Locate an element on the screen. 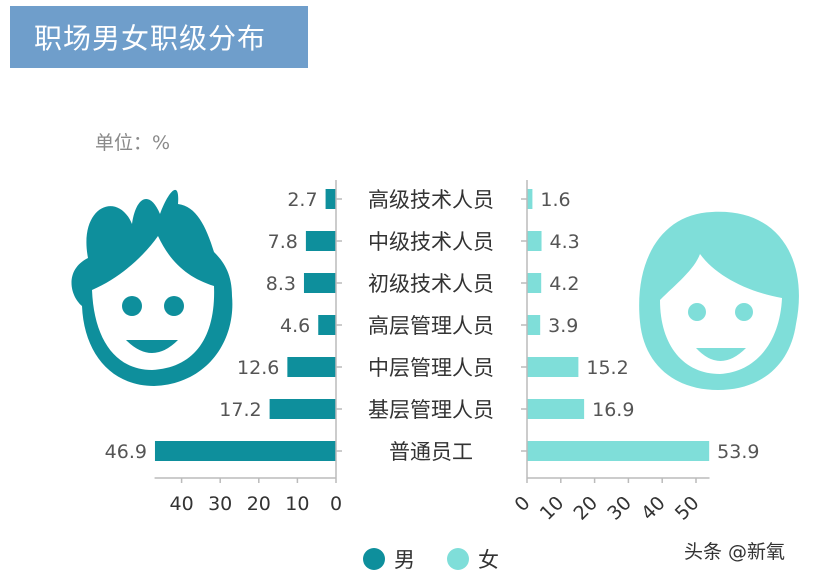 The height and width of the screenshot is (576, 815). girl-face-icon is located at coordinates (719, 300).